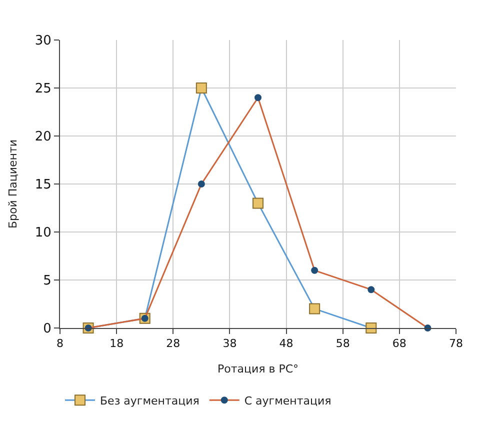  Describe the element at coordinates (47, 281) in the screenshot. I see `y-tick-label: 5` at that location.